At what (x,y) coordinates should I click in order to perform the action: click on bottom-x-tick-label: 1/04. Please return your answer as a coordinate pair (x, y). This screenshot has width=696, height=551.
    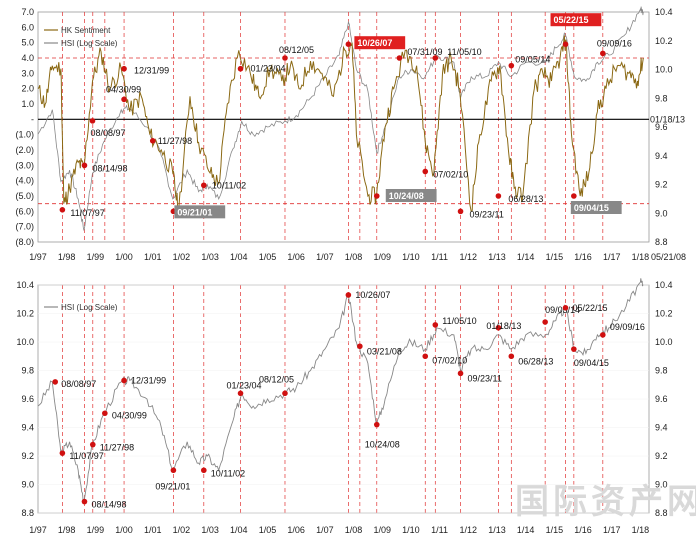
    Looking at the image, I should click on (239, 530).